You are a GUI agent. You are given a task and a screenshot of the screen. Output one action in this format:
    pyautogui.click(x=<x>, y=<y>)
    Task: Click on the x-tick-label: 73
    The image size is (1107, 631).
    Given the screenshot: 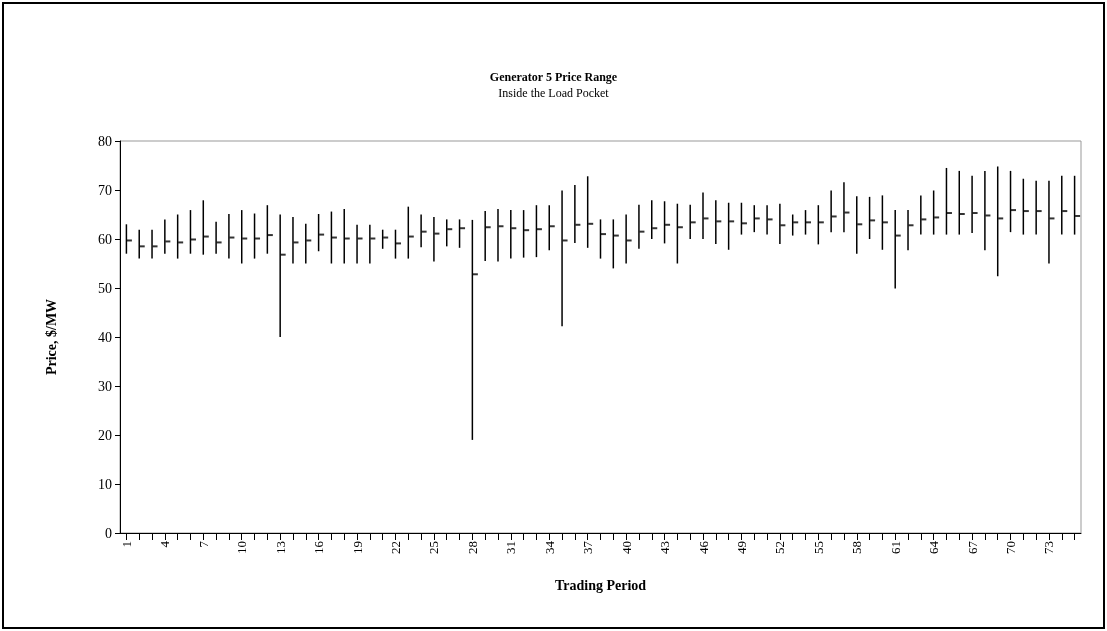 What is the action you would take?
    pyautogui.click(x=1049, y=547)
    